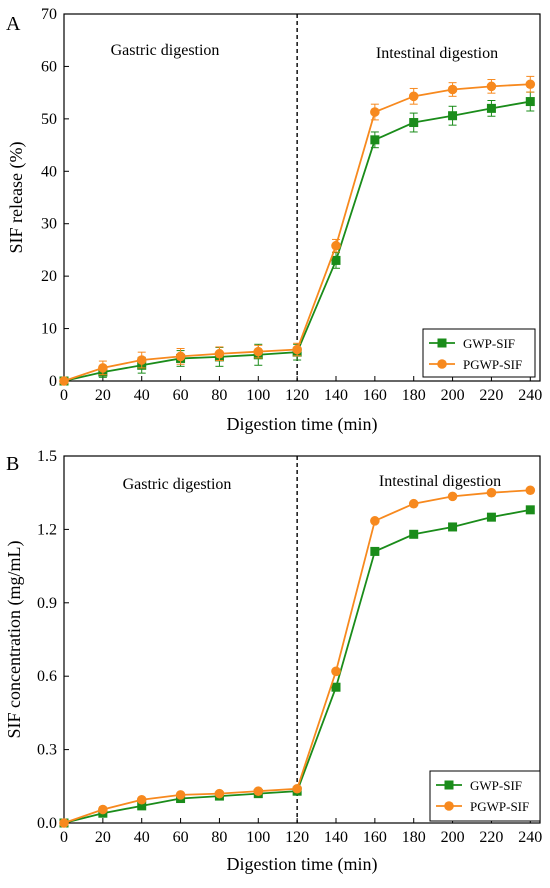 Image resolution: width=550 pixels, height=888 pixels. I want to click on y-tick-label: 0.0, so click(47, 823).